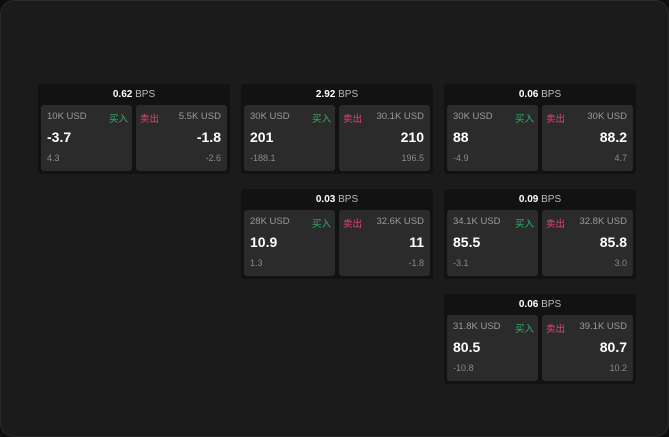 This screenshot has height=437, width=669. Describe the element at coordinates (492, 348) in the screenshot. I see `buy-cell: 31.8K USD 买入 80.5 -10.8` at that location.